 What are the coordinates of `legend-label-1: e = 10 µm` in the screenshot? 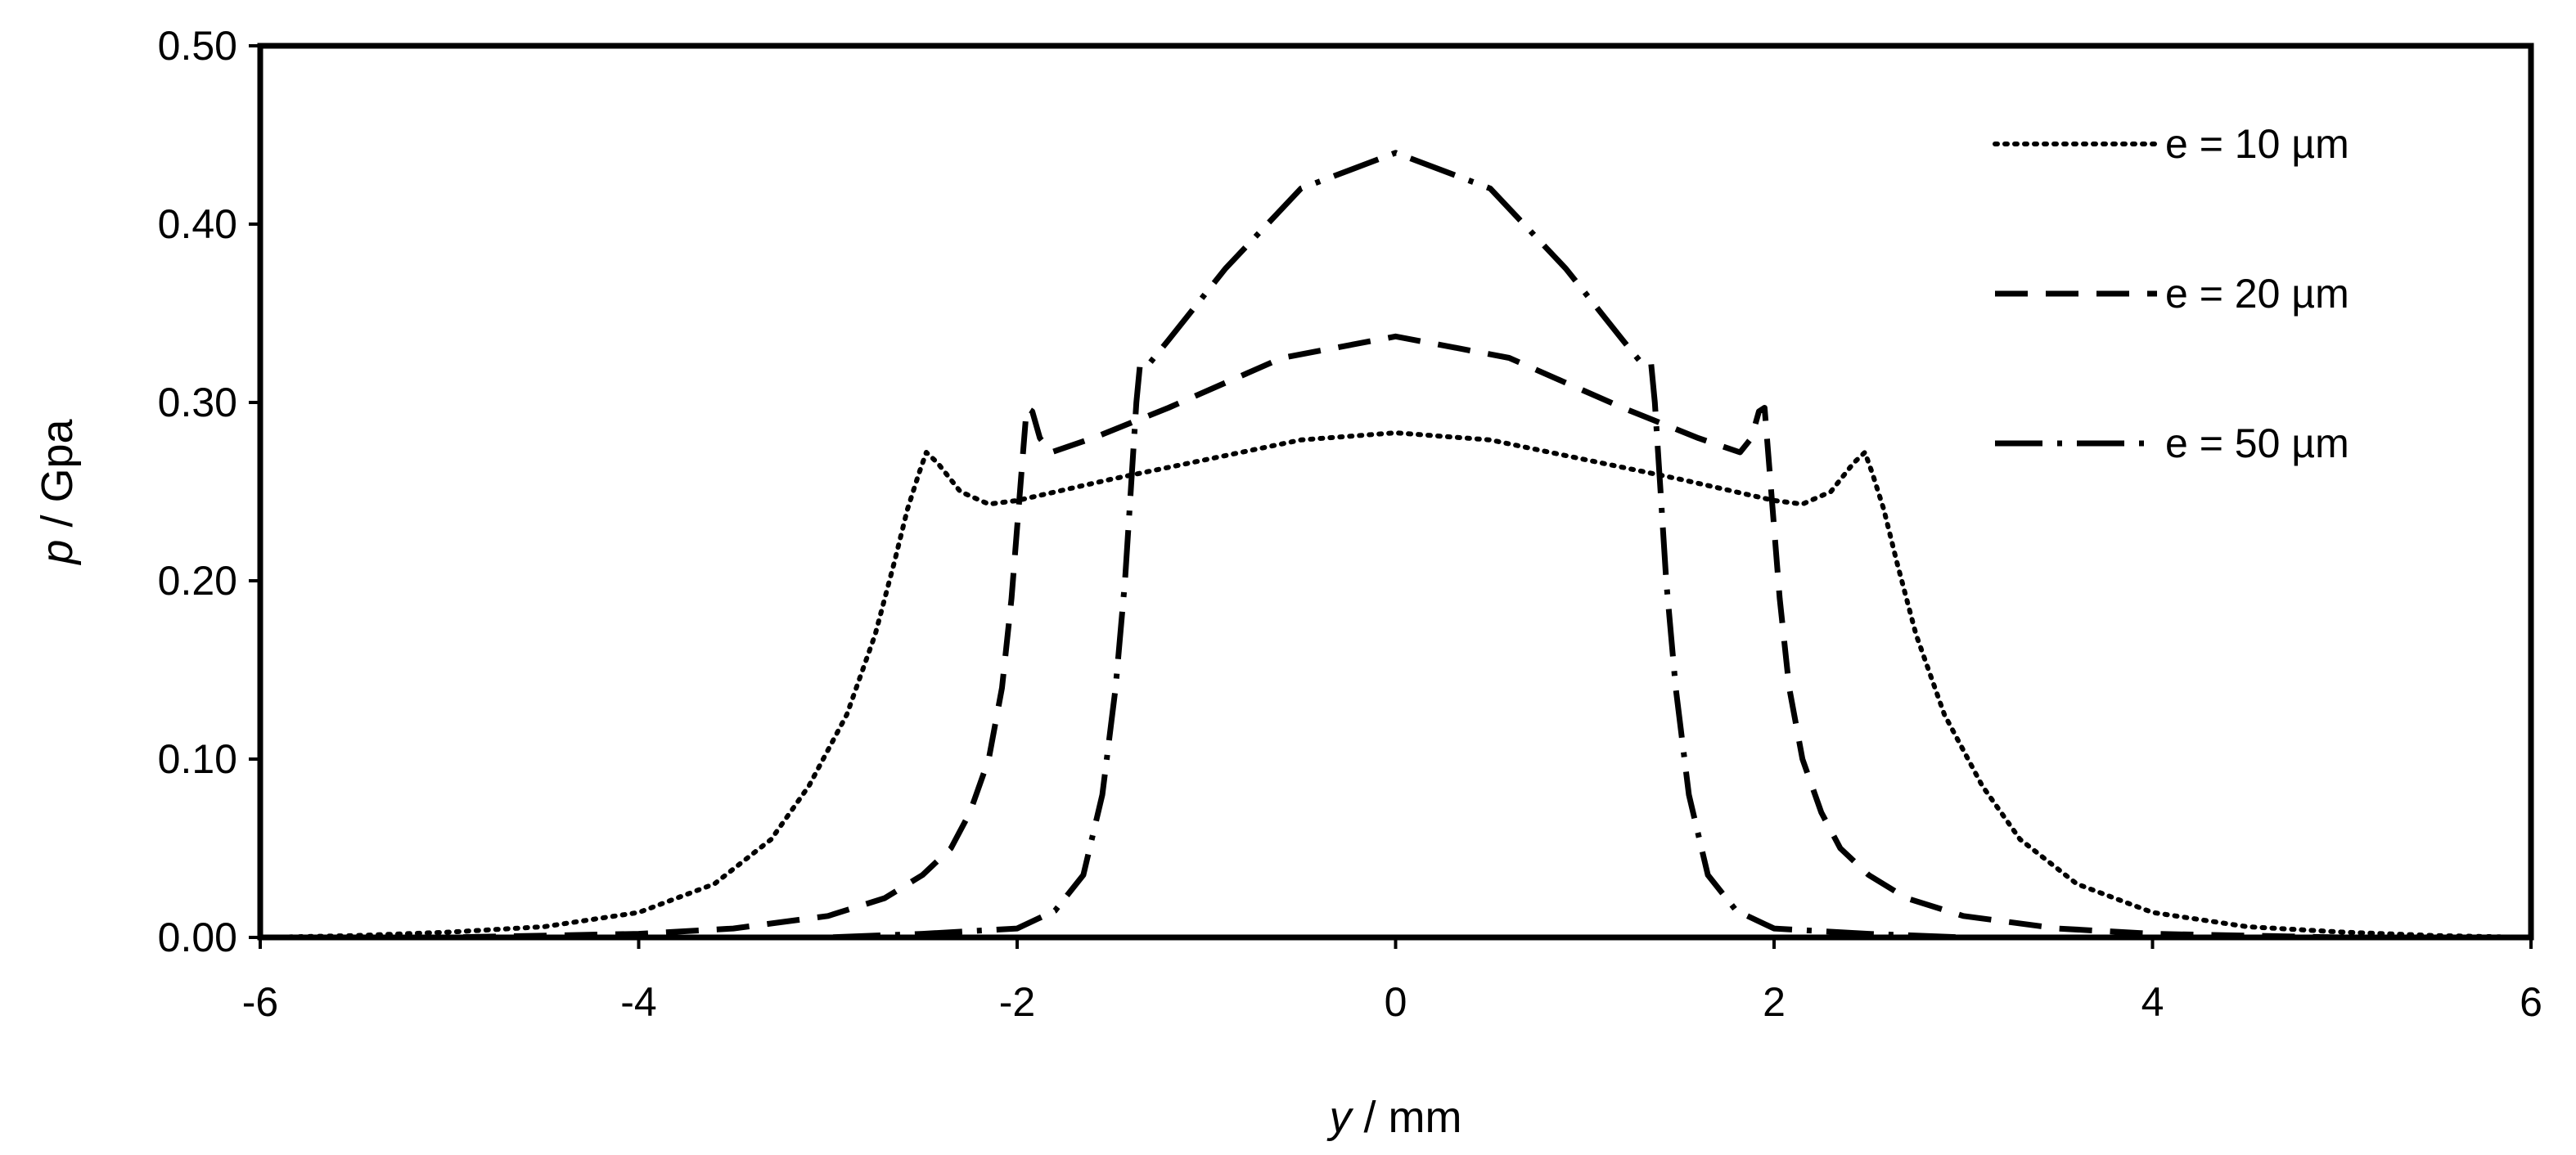 It's located at (2257, 144).